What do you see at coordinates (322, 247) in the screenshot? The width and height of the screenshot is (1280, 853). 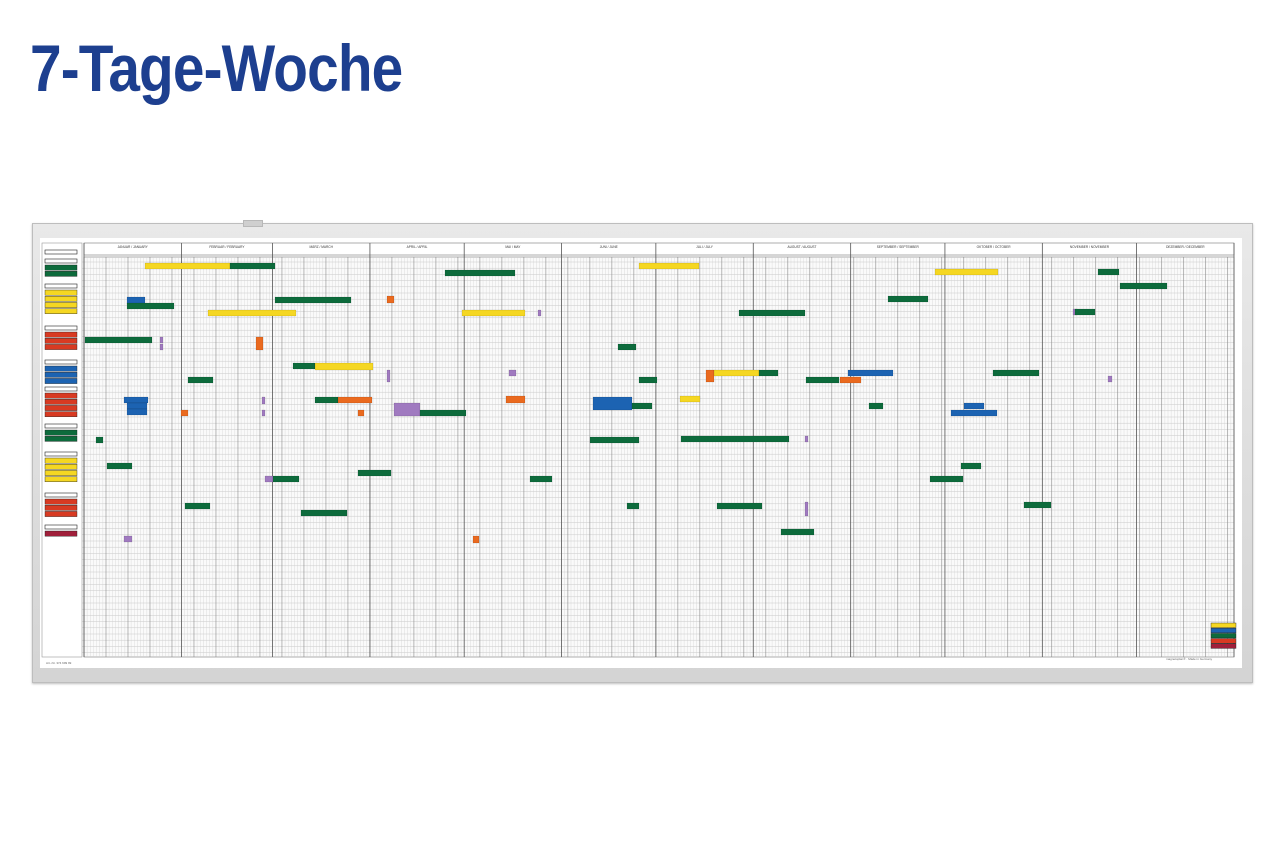 I see `month-label: MÄRZ / MARCH` at bounding box center [322, 247].